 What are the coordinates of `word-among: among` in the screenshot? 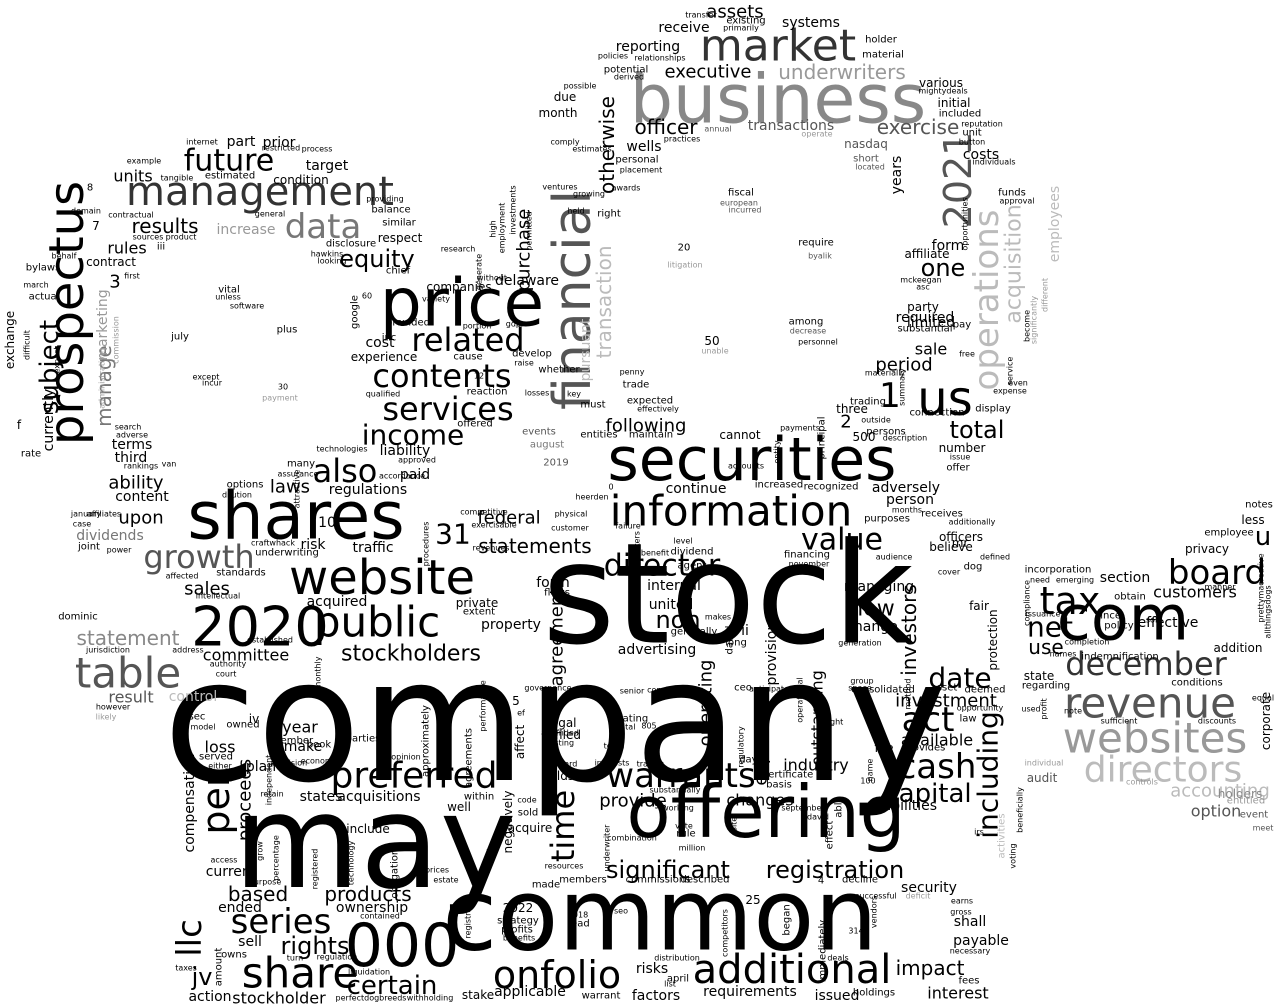 It's located at (806, 322).